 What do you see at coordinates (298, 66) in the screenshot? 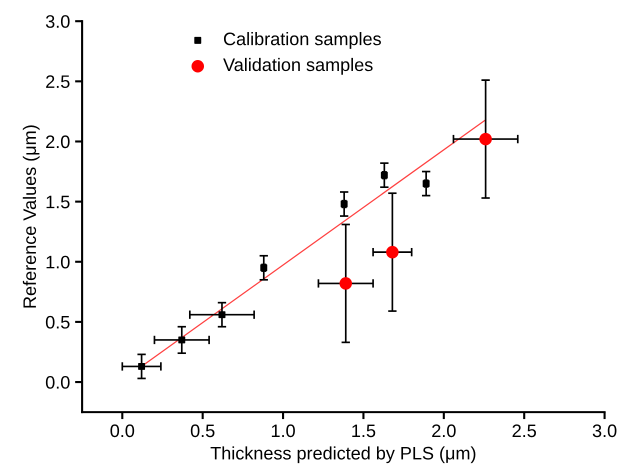
I see `legend-label: Validation samples` at bounding box center [298, 66].